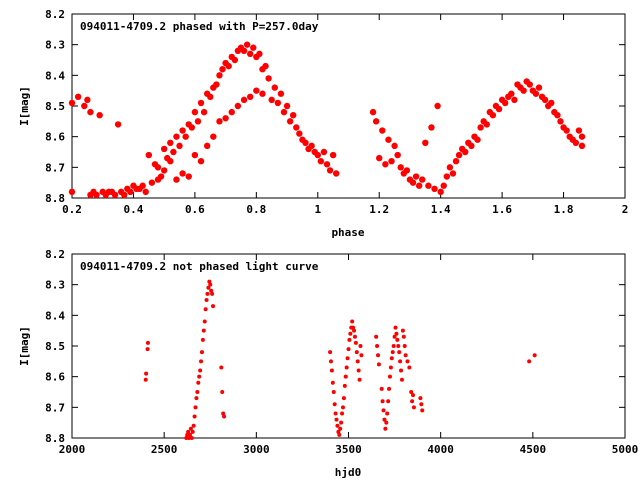 The image size is (640, 480). I want to click on x-tick-label: 0.6, so click(195, 209).